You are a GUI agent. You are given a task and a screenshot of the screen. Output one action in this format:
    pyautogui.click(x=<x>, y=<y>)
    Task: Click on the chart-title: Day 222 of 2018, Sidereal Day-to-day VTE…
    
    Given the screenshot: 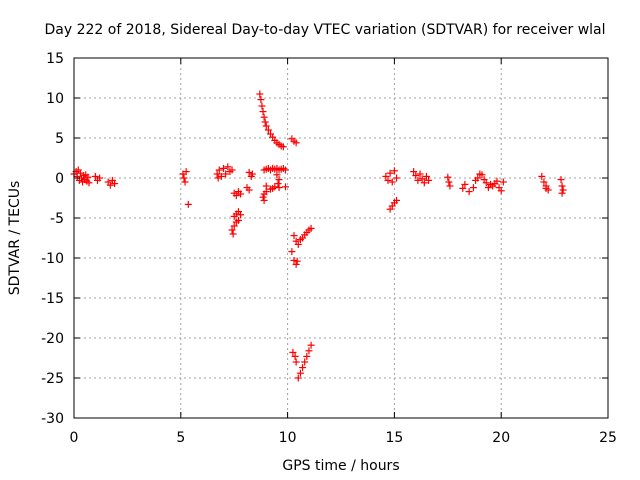 What is the action you would take?
    pyautogui.click(x=324, y=30)
    